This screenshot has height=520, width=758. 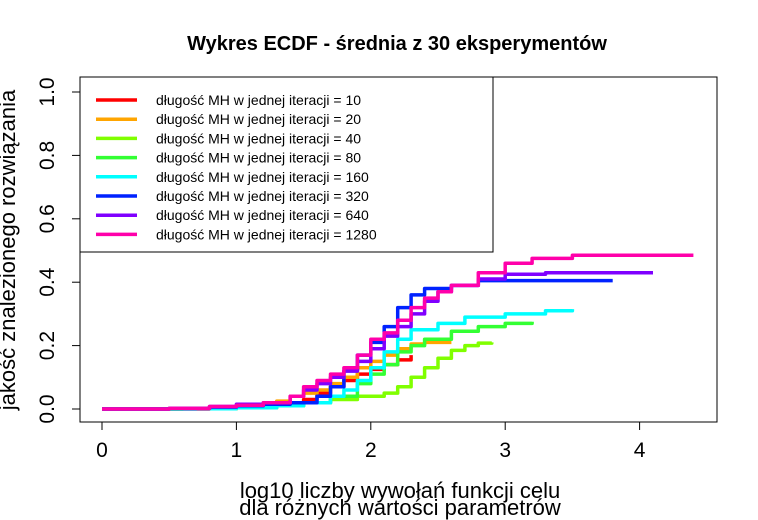 What do you see at coordinates (258, 138) in the screenshot?
I see `legend-label-3: długość MH w jednej iteracji = 40` at bounding box center [258, 138].